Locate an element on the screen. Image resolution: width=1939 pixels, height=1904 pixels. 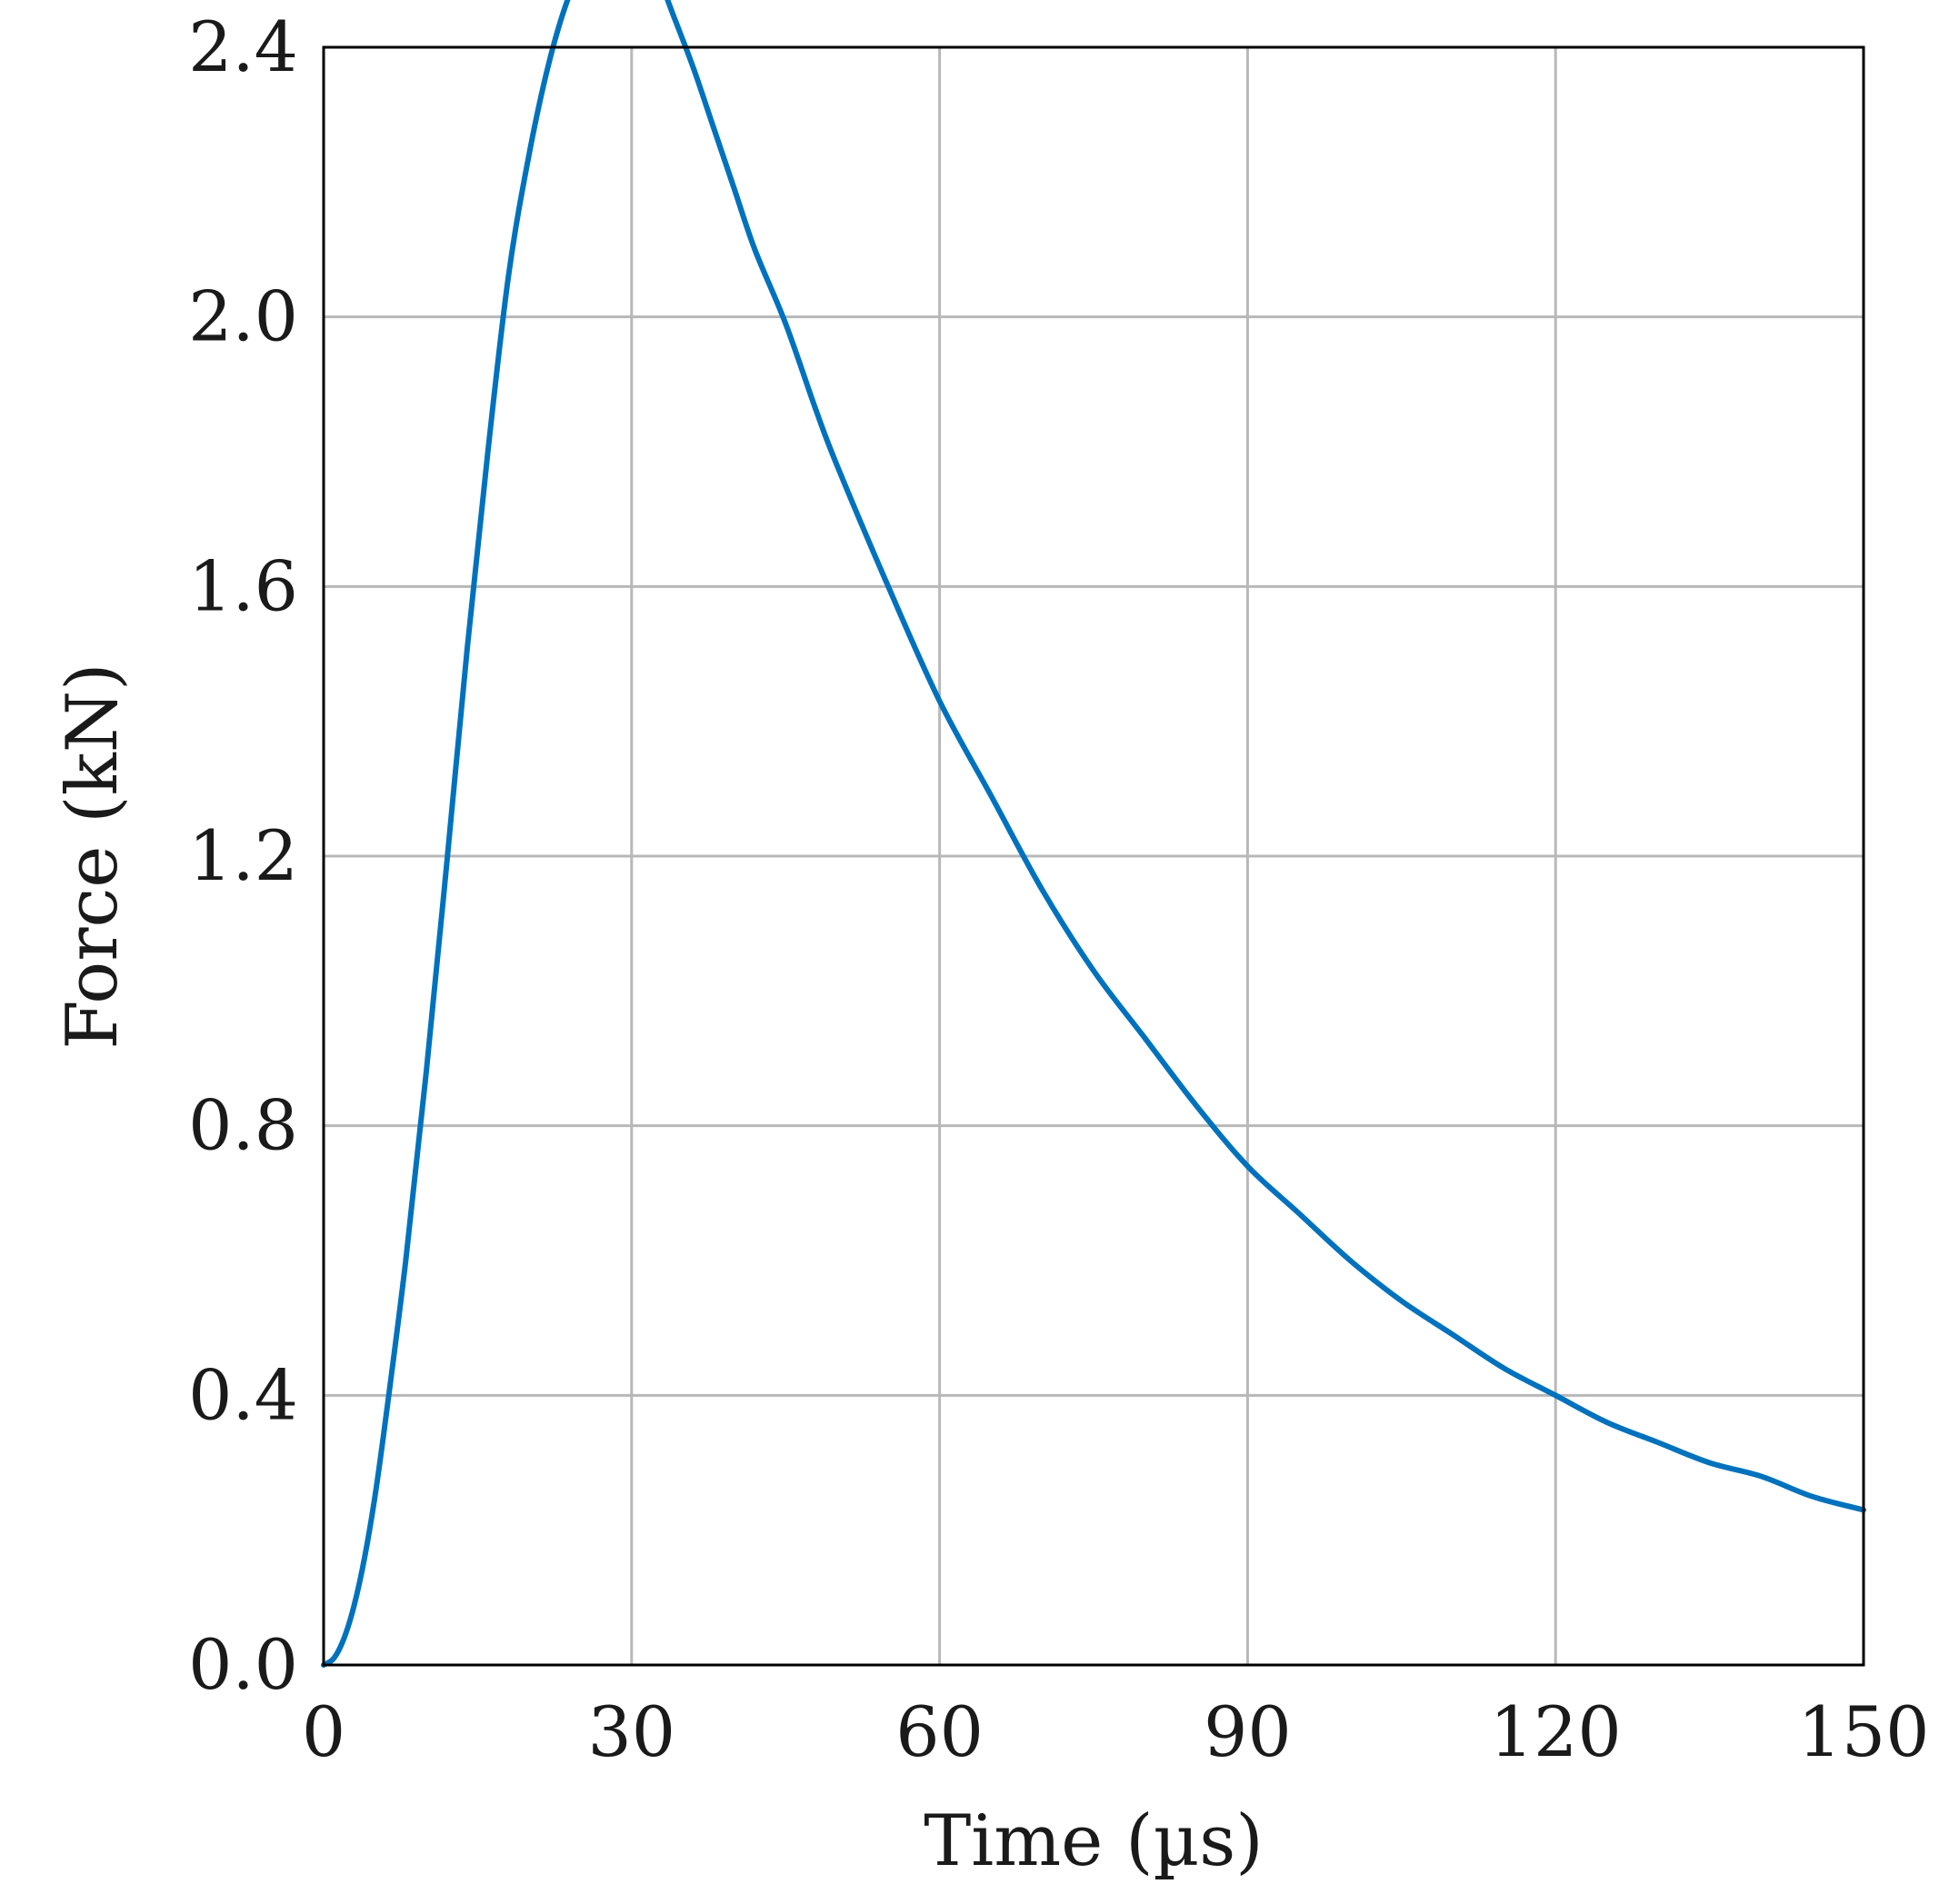
x-axis-ticks: 0 30 60 90 120 150 is located at coordinates (1116, 1732).